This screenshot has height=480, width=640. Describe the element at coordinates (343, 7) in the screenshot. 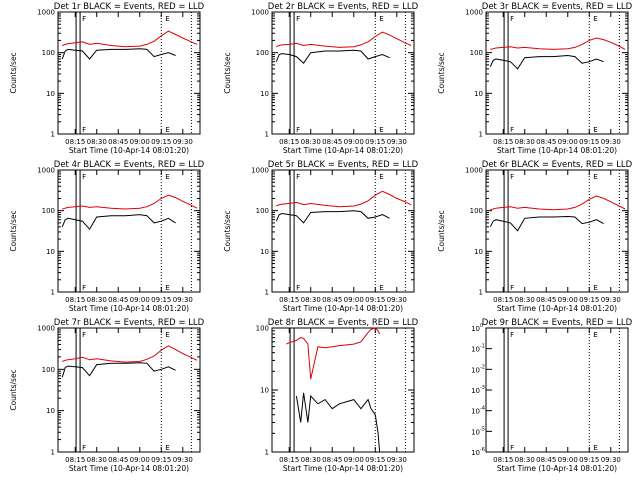

I see `panel-title: Det 2r BLACK = Events, RED = LLD` at that location.